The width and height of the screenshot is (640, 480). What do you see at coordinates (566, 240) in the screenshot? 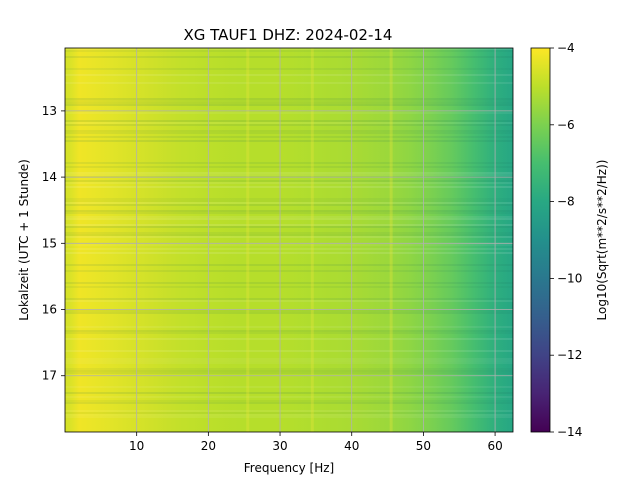
I see `colorbar-ticks: −4 −6 −8 −10 −12 −14` at bounding box center [566, 240].